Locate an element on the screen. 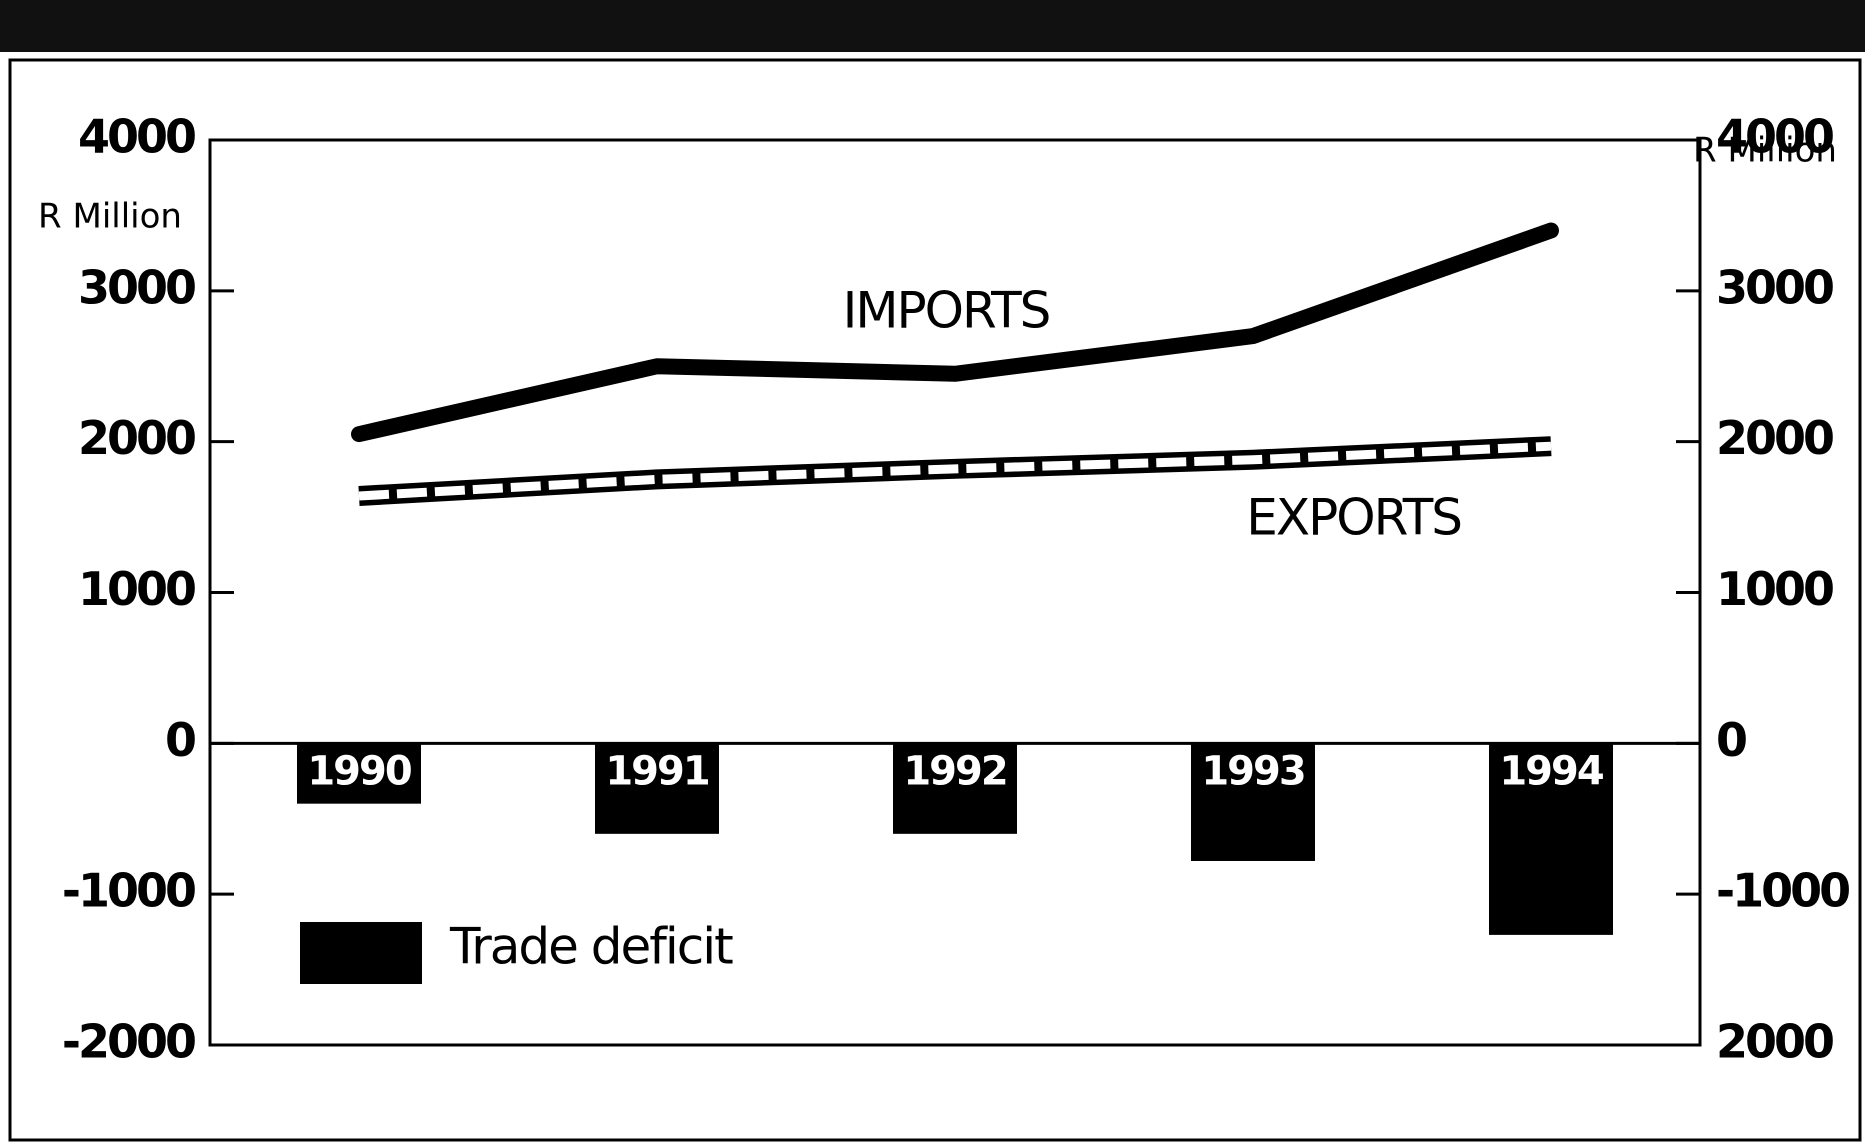 The image size is (1865, 1146). legend-swatch is located at coordinates (361, 953).